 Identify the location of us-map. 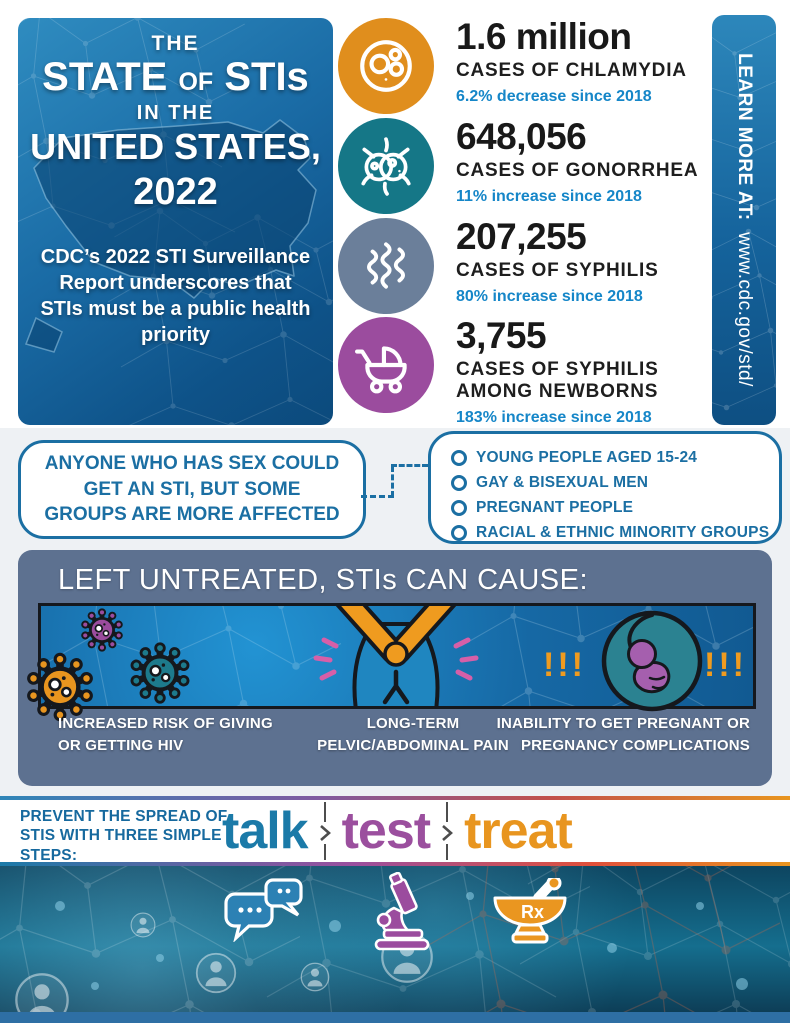
(175, 209).